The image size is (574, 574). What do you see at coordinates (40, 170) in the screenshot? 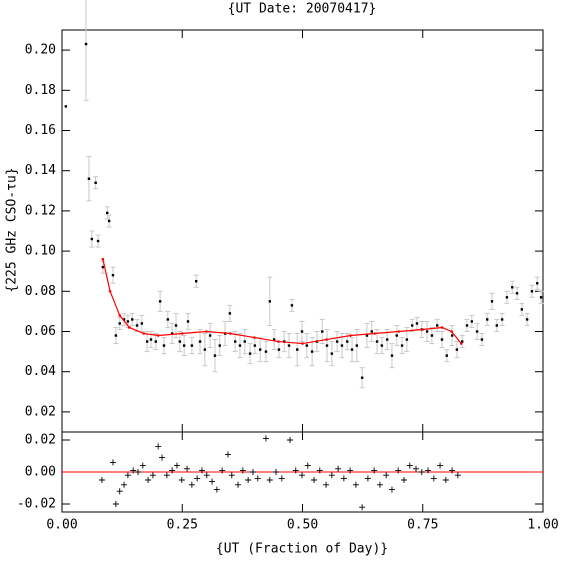
I see `y-tick-label: 0.14` at bounding box center [40, 170].